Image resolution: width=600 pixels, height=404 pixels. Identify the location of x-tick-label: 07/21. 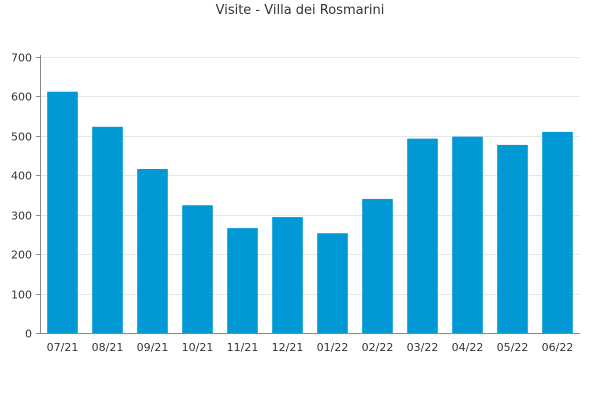
(63, 347).